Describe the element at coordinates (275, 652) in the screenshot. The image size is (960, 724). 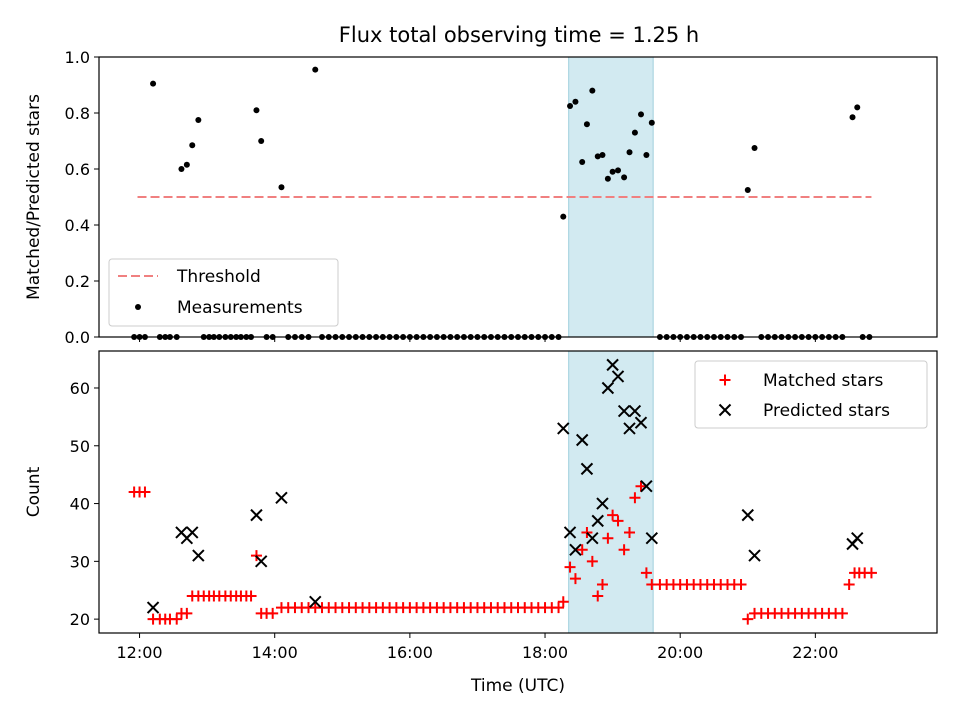
I see `x-tick-label: 14:00` at that location.